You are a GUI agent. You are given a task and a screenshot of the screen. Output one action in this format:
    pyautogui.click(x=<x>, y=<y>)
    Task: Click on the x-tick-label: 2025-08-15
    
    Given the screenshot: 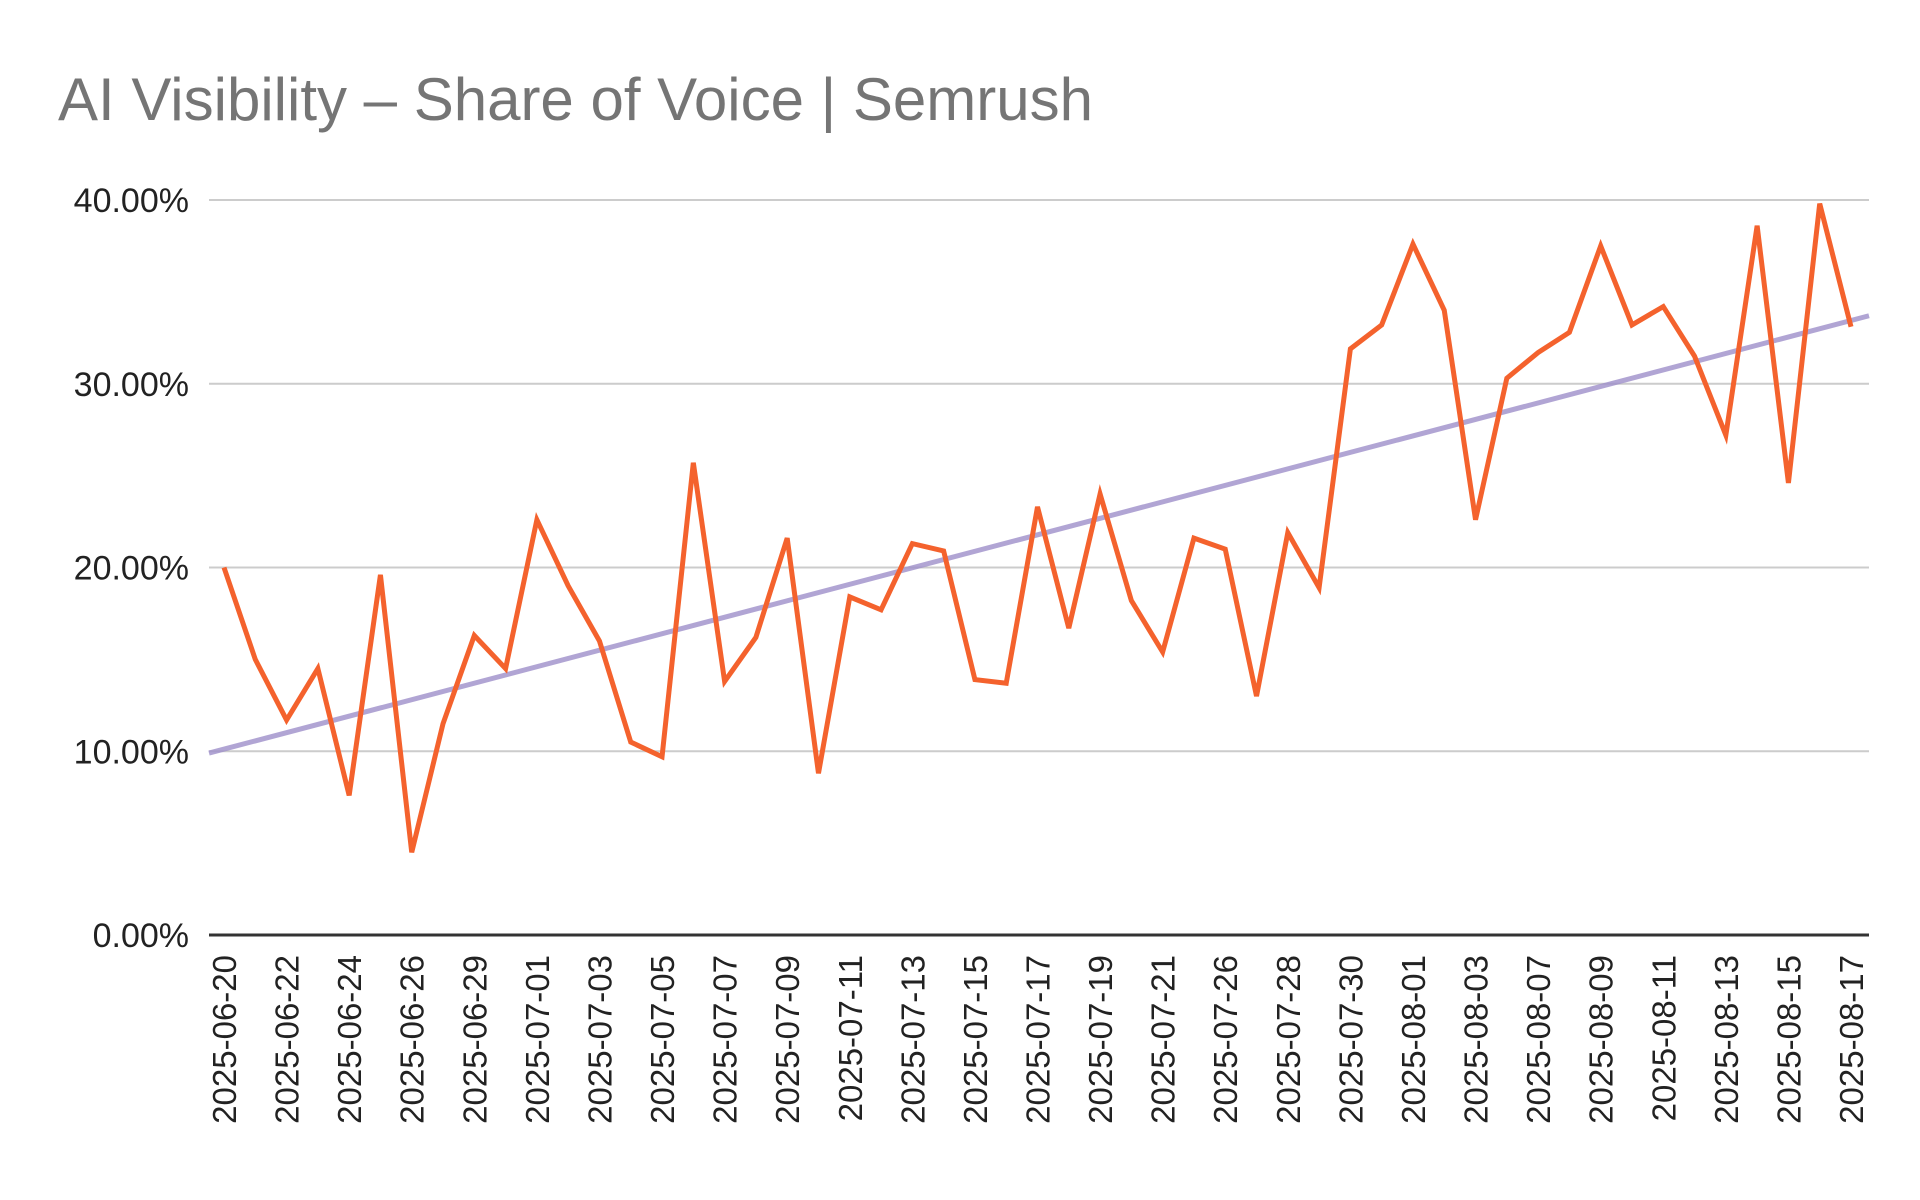 What is the action you would take?
    pyautogui.click(x=1788, y=1039)
    